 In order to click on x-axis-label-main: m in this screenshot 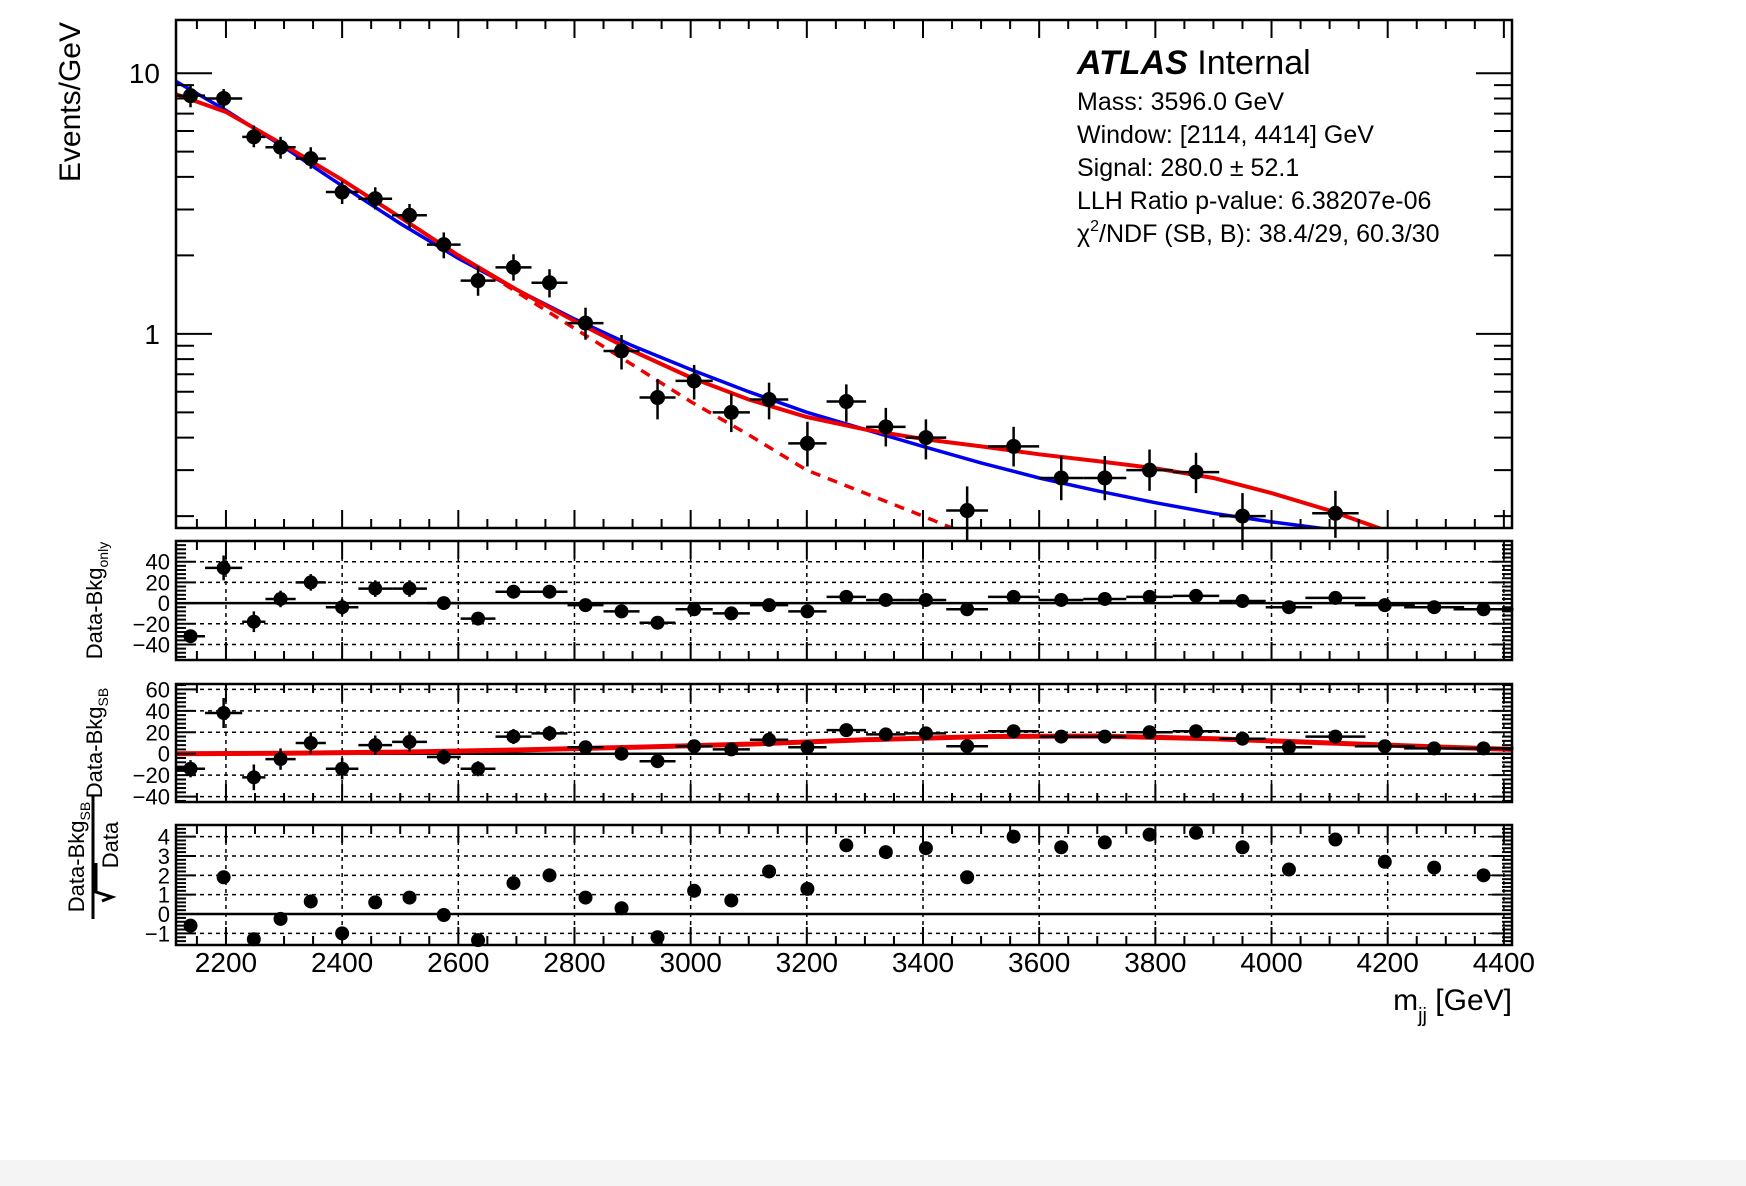, I will do `click(1405, 1000)`.